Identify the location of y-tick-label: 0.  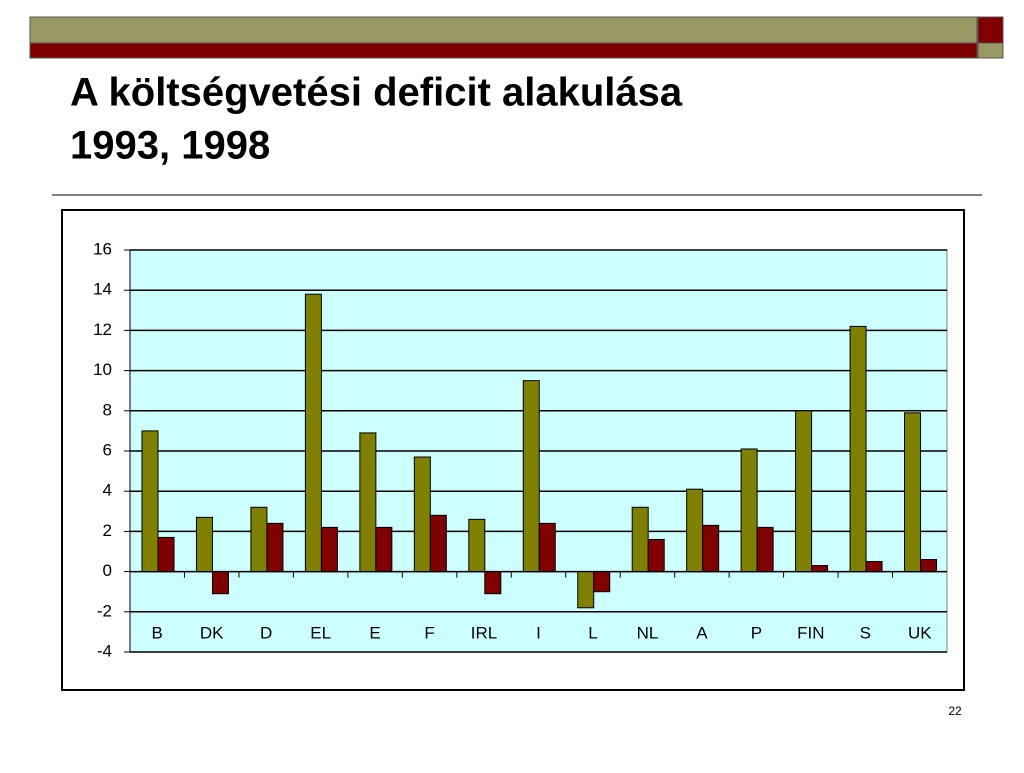
(107, 570).